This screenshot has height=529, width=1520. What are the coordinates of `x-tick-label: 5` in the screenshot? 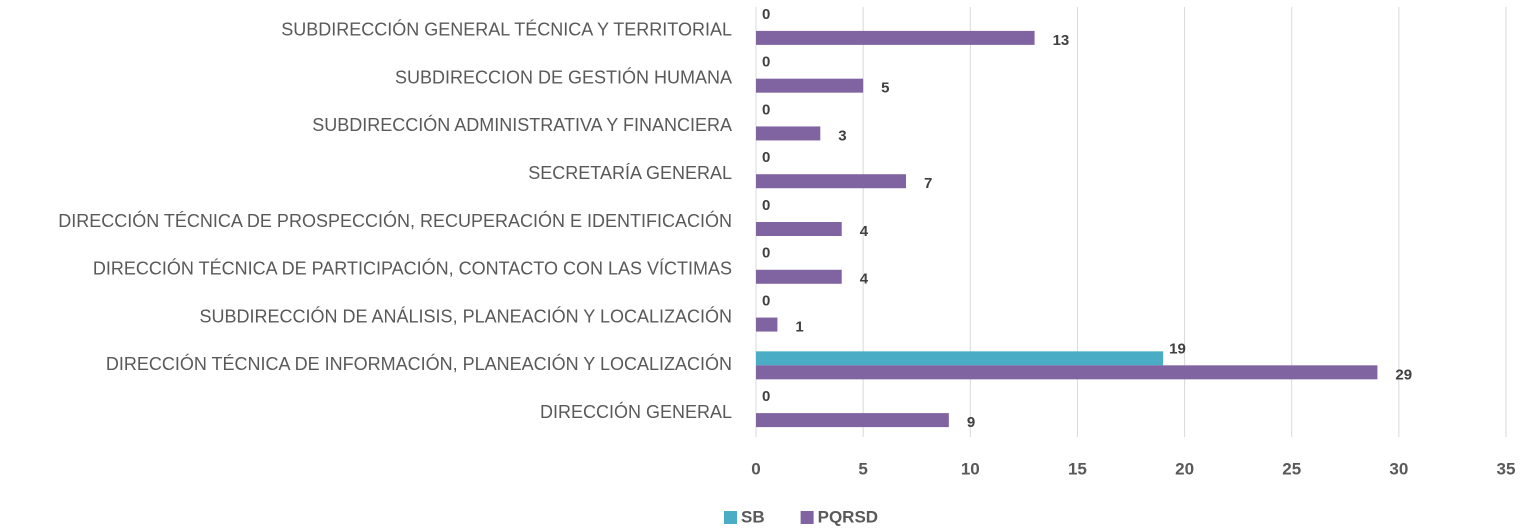 It's located at (862, 468).